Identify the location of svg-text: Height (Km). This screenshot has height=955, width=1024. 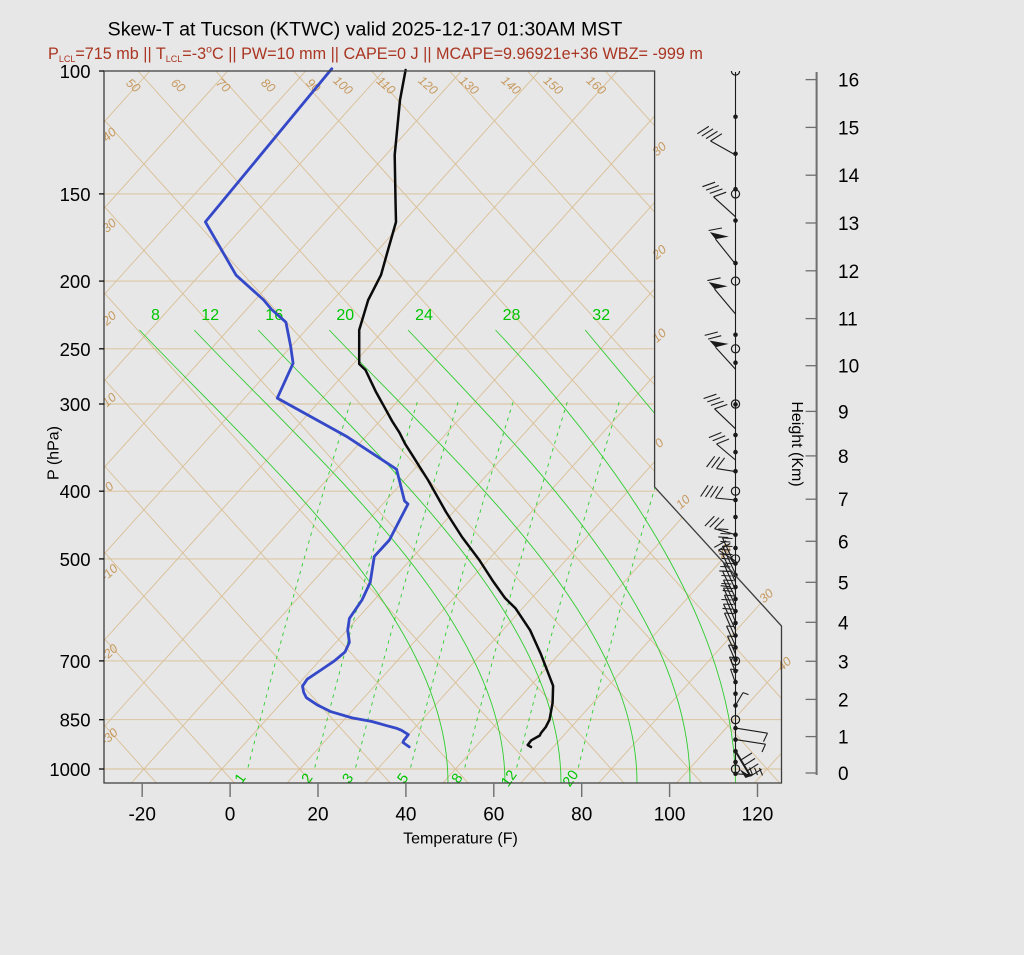
(796, 443).